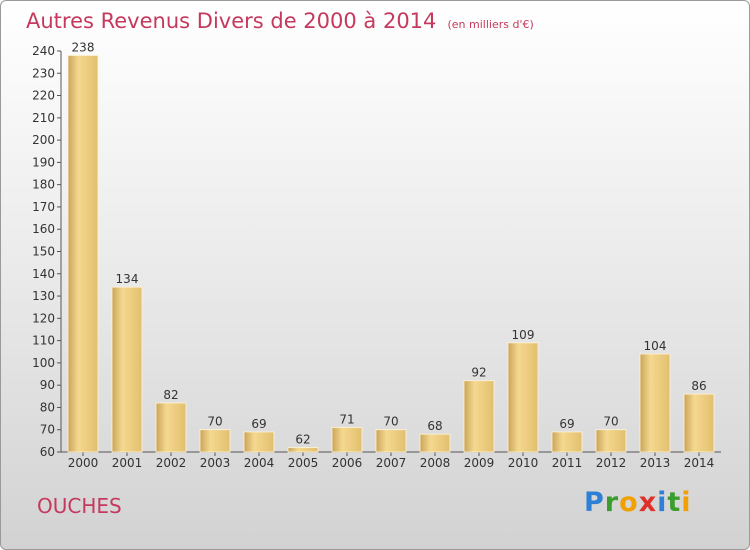  I want to click on data-label: 62, so click(302, 440).